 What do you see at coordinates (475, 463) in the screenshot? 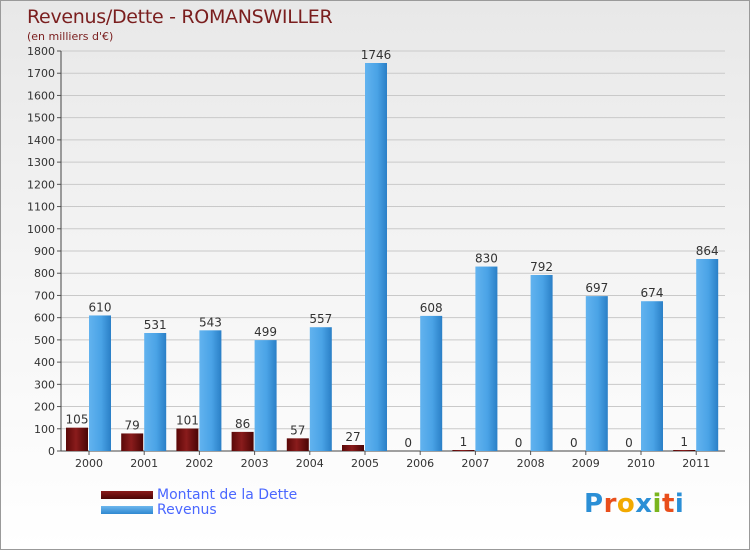
I see `x-tick-label: 2007` at bounding box center [475, 463].